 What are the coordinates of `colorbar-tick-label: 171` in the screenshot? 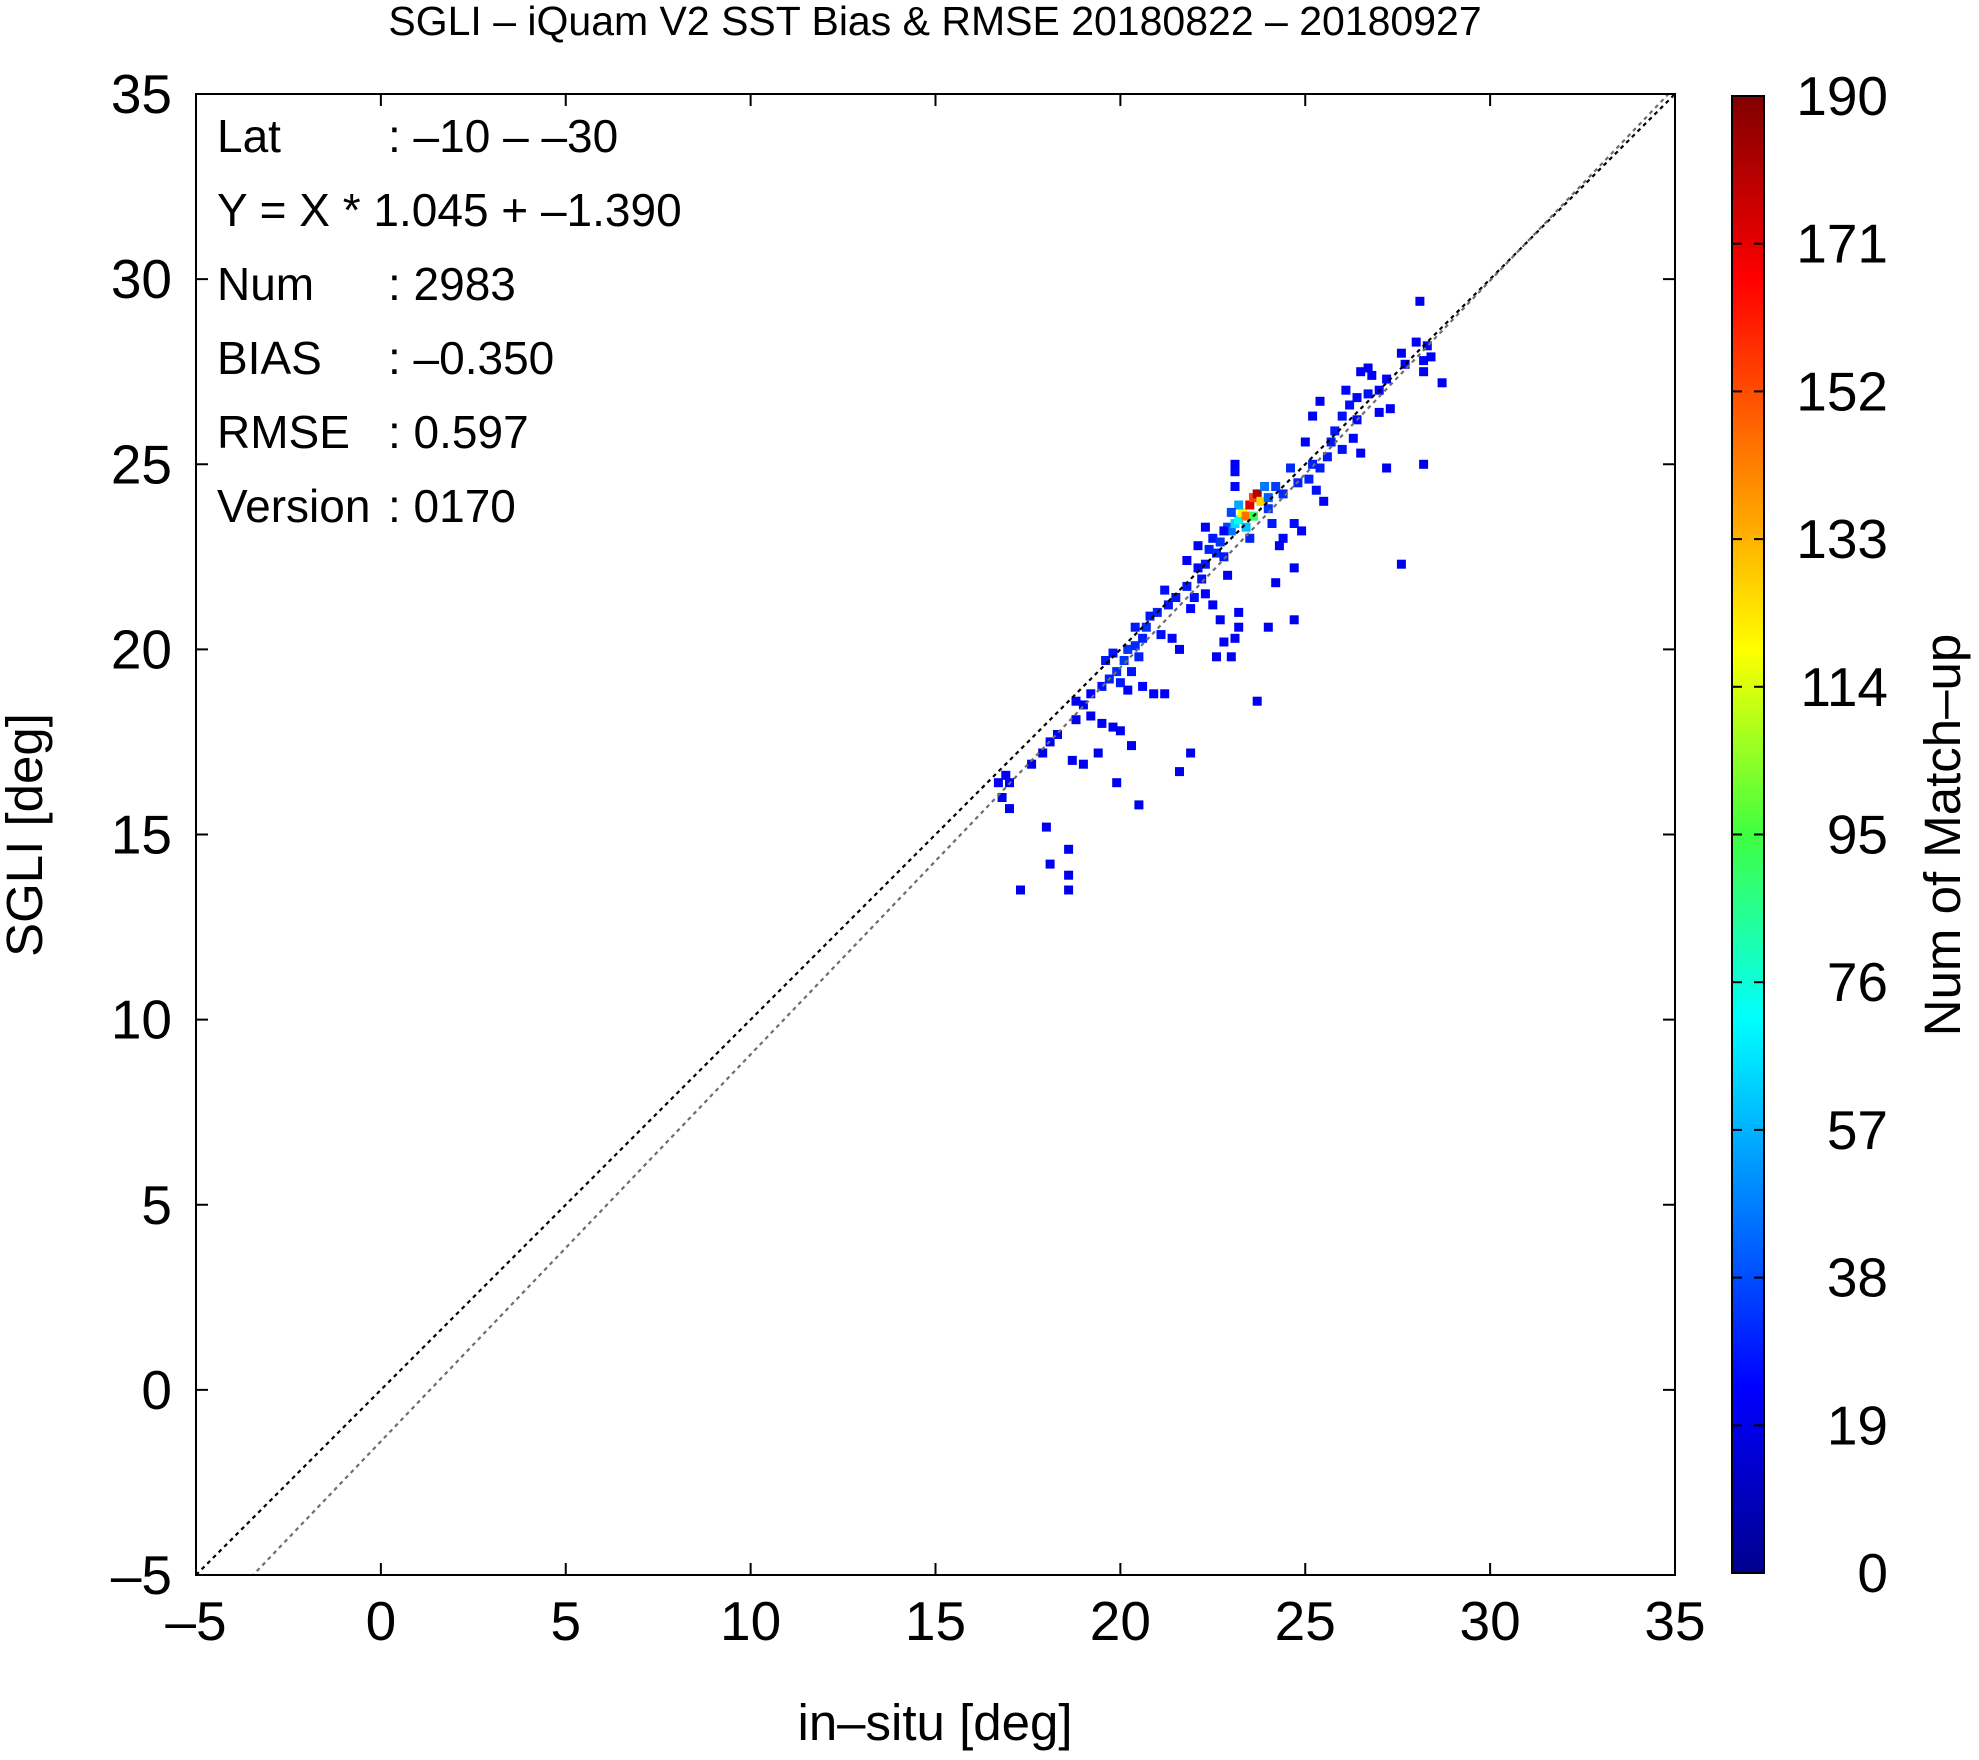 It's located at (1842, 244).